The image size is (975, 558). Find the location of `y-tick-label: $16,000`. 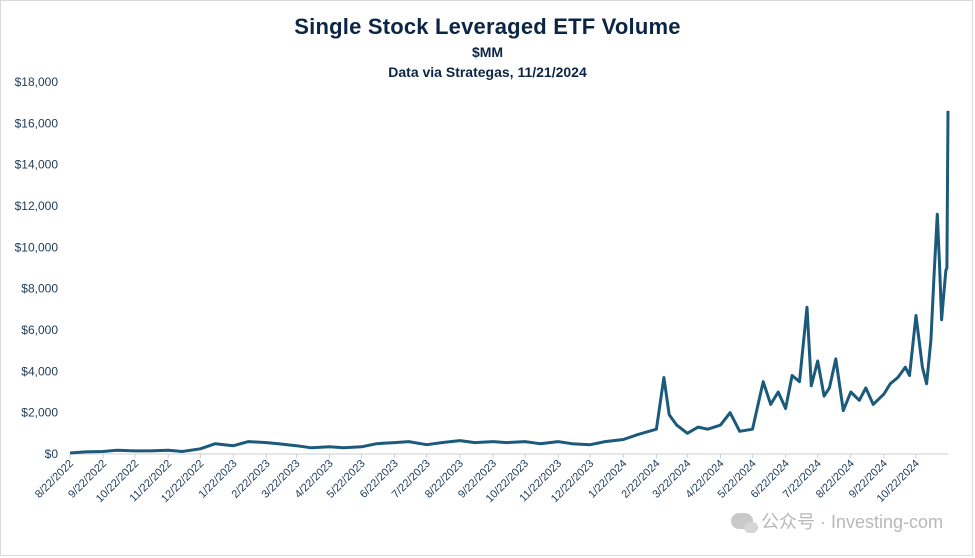

y-tick-label: $16,000 is located at coordinates (37, 123).